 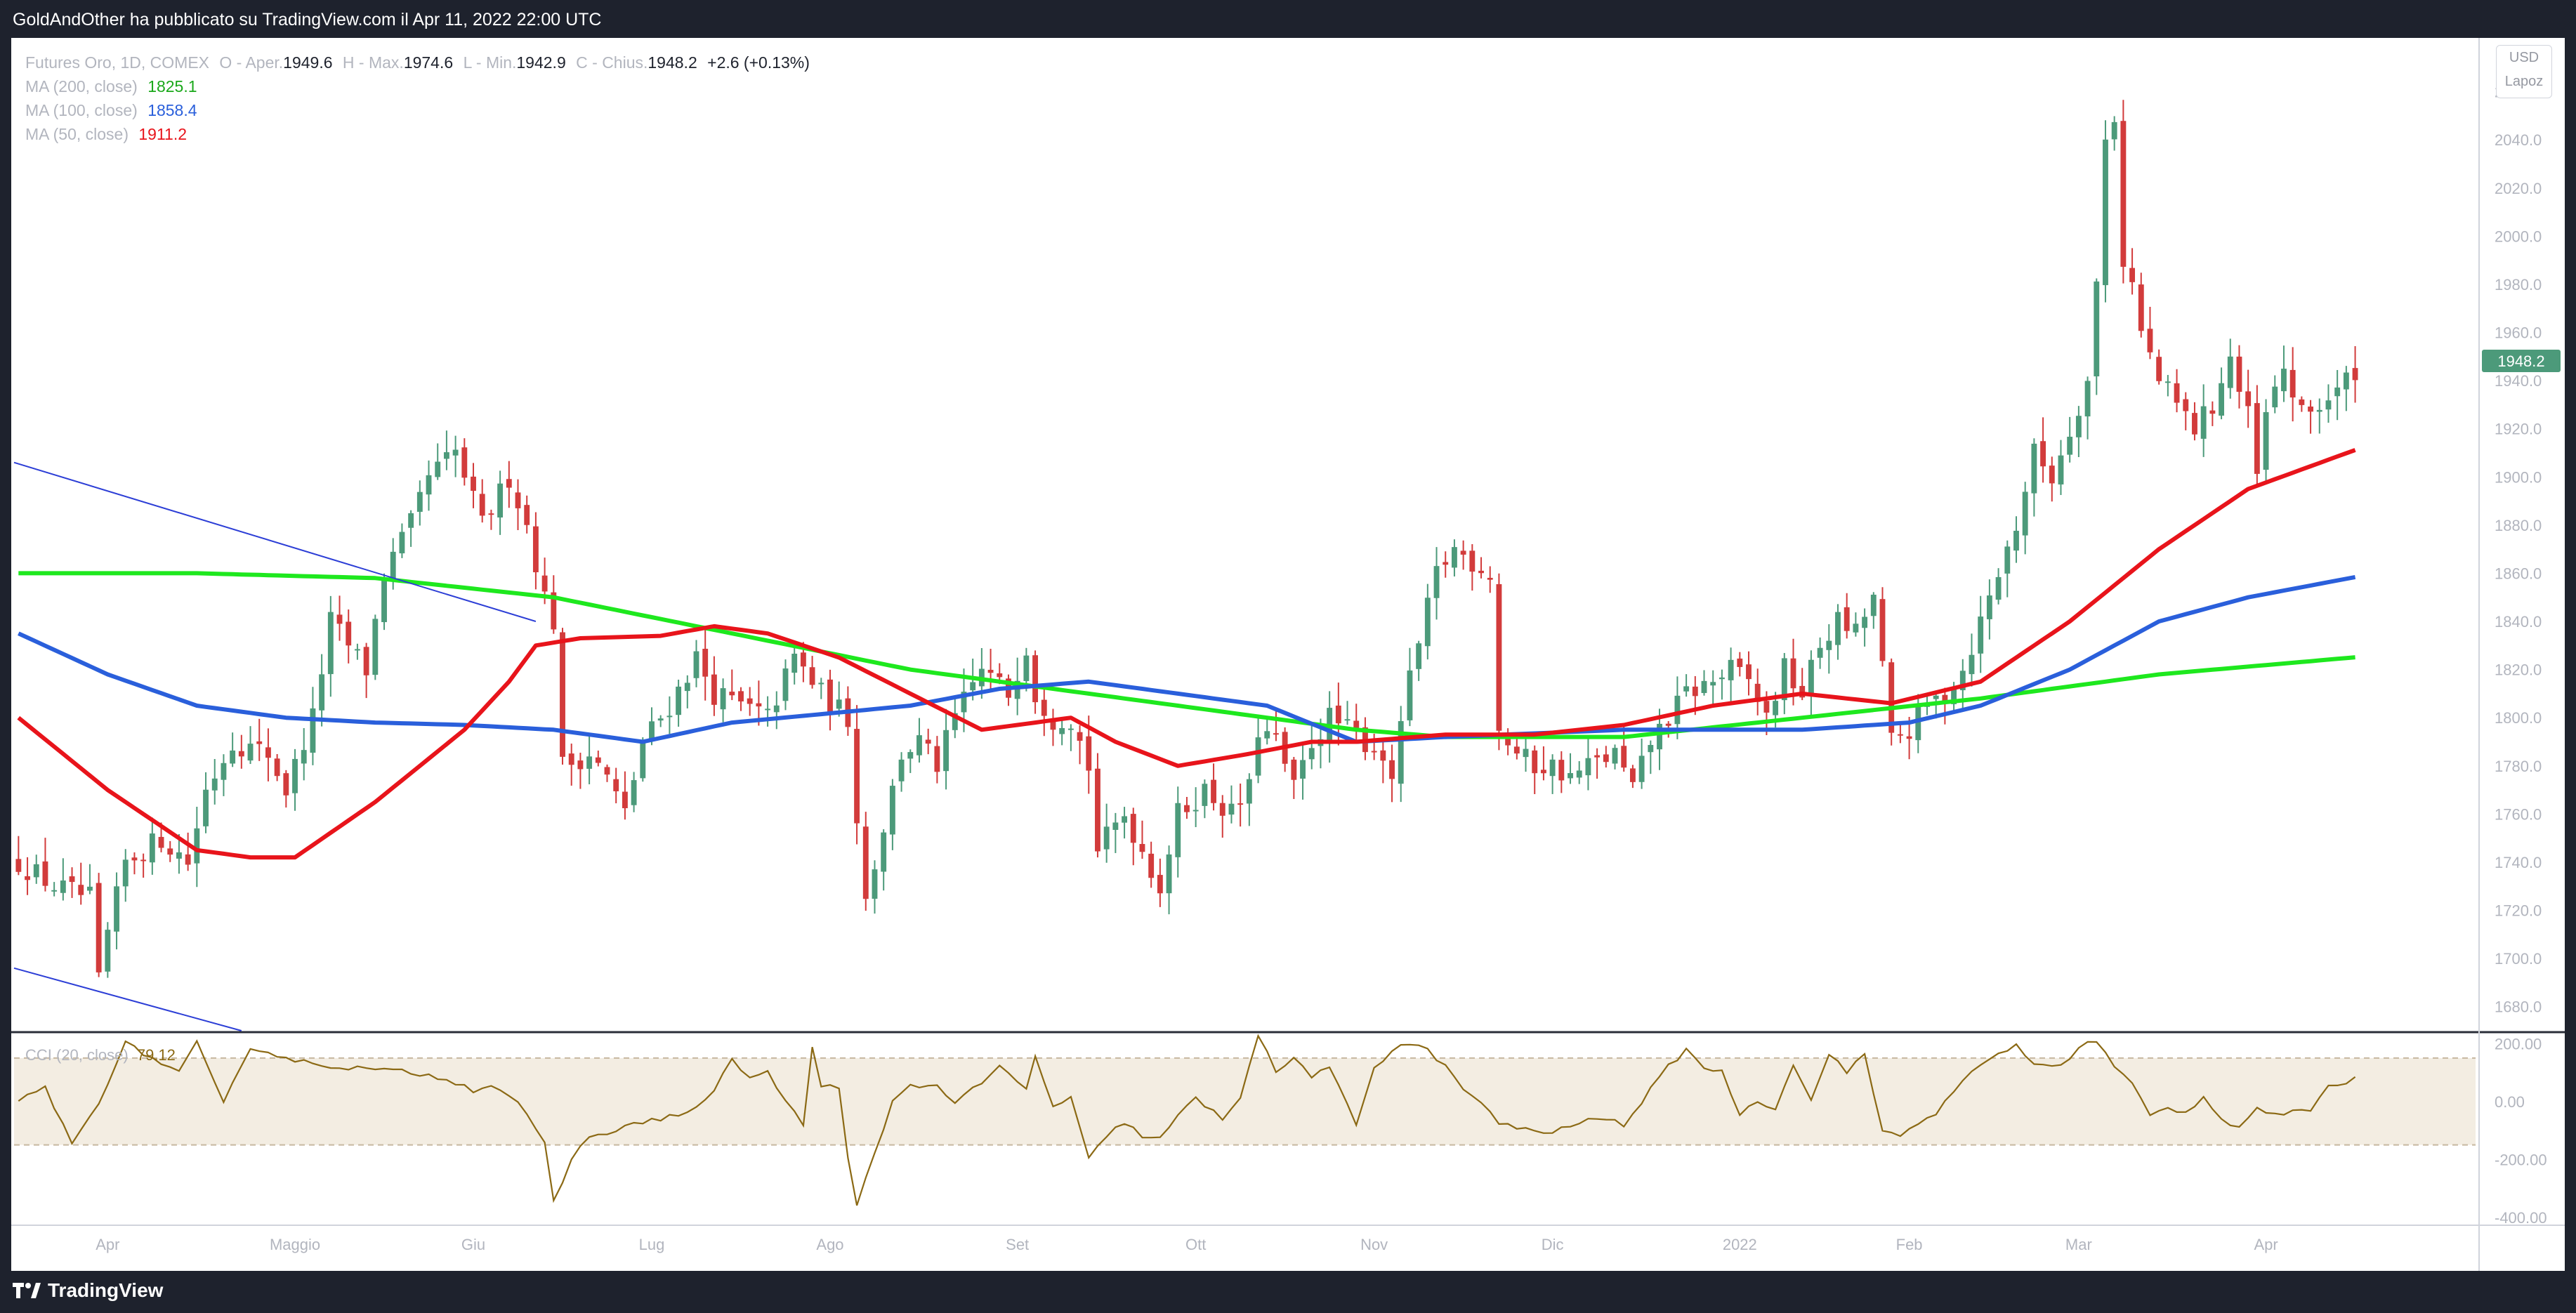 I want to click on cci-tick-label: -400.00, so click(x=2521, y=1218).